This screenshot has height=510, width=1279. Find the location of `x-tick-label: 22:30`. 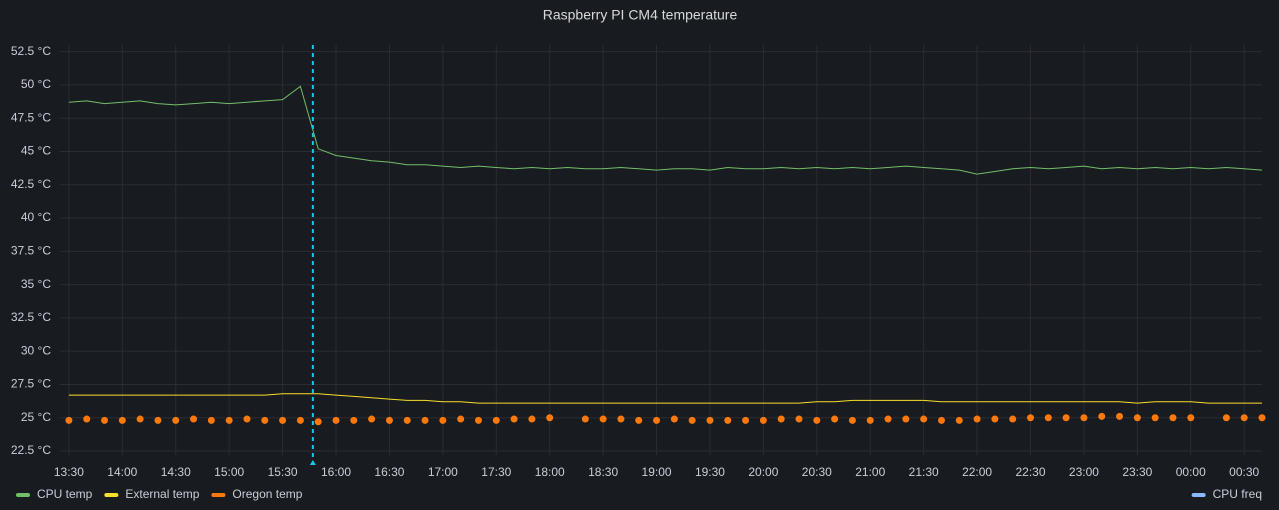

x-tick-label: 22:30 is located at coordinates (1030, 472).